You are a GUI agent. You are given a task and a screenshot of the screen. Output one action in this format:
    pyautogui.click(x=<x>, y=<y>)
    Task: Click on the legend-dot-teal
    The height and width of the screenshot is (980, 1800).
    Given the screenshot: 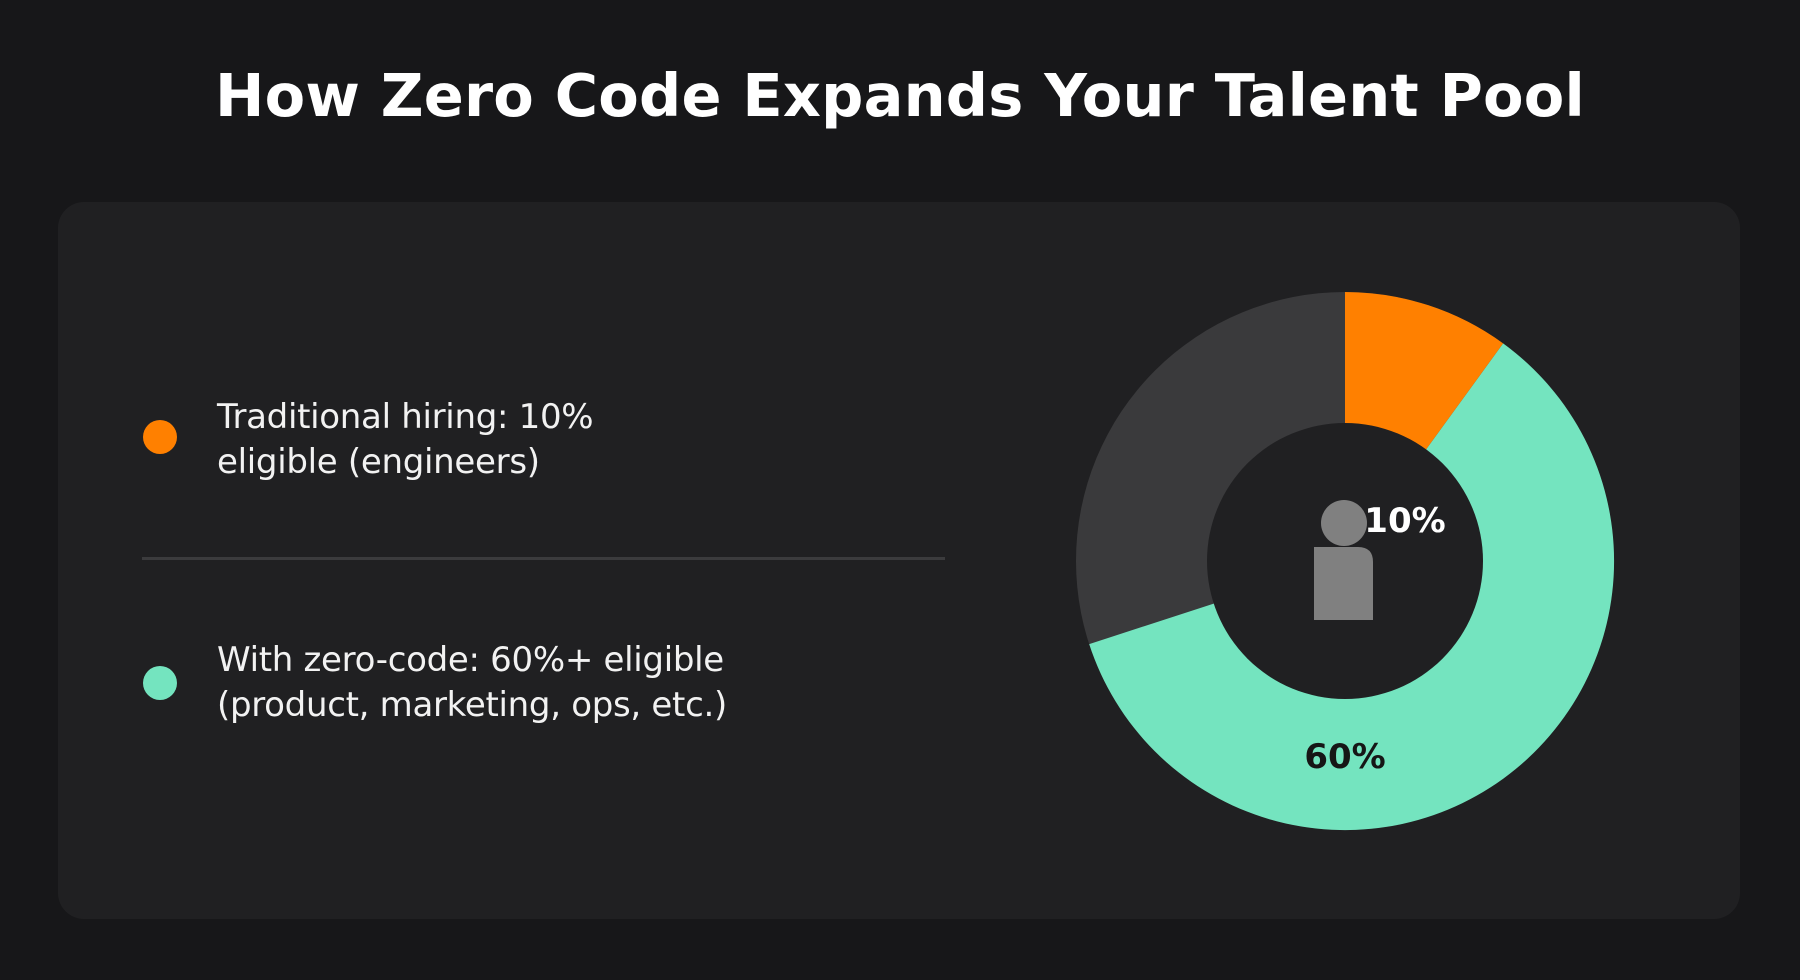 What is the action you would take?
    pyautogui.click(x=160, y=683)
    